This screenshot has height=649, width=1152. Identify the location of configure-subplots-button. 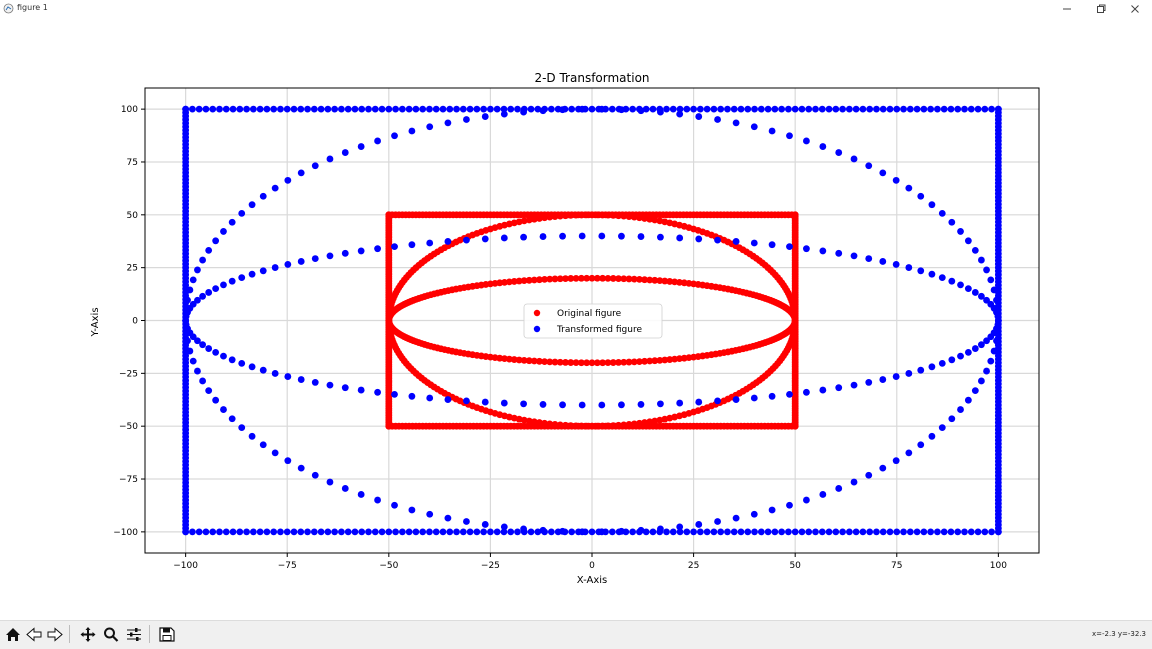
(134, 634).